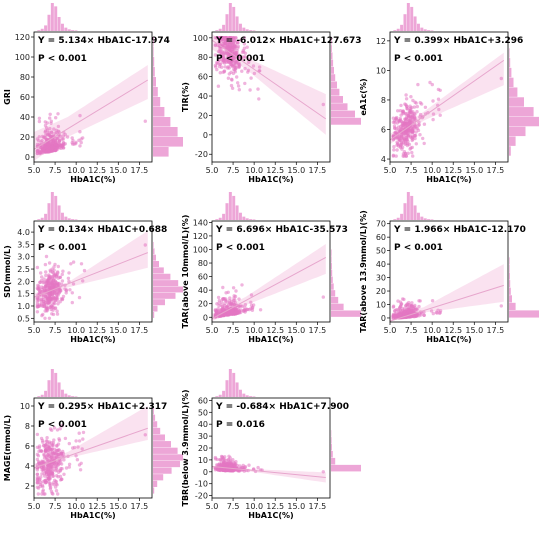  Describe the element at coordinates (383, 100) in the screenshot. I see `y-tick-label: 8` at that location.